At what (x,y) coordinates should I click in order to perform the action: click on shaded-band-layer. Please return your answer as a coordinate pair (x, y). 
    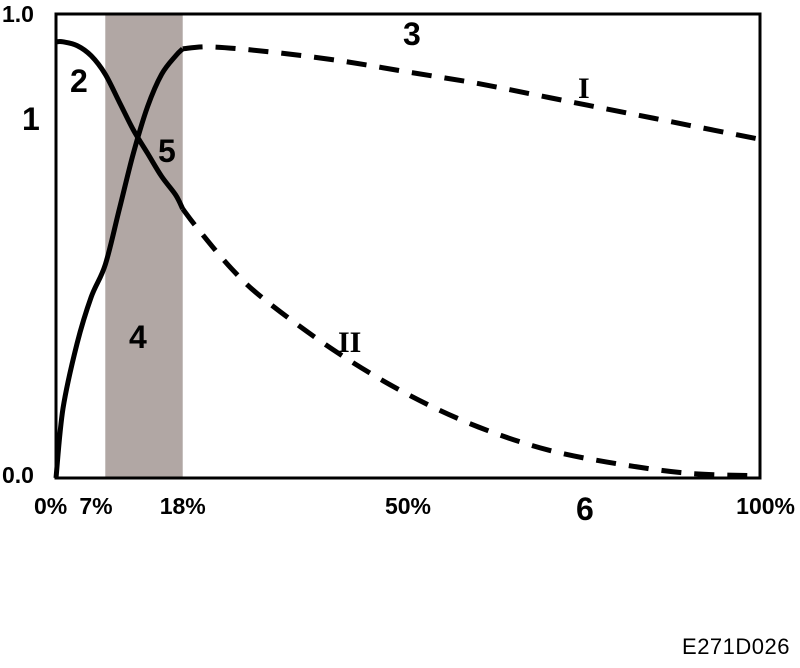
    Looking at the image, I should click on (144, 246).